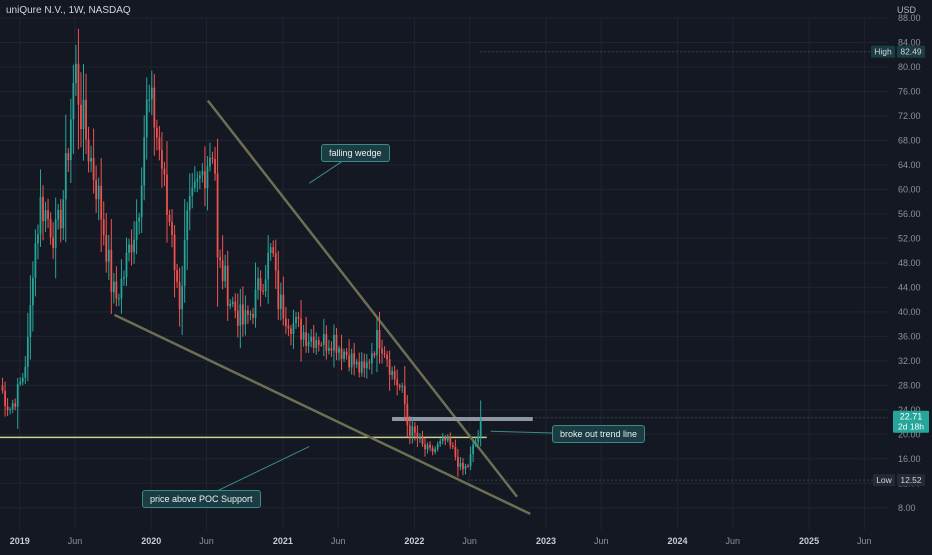  What do you see at coordinates (546, 541) in the screenshot?
I see `time-tick-label: 2023` at bounding box center [546, 541].